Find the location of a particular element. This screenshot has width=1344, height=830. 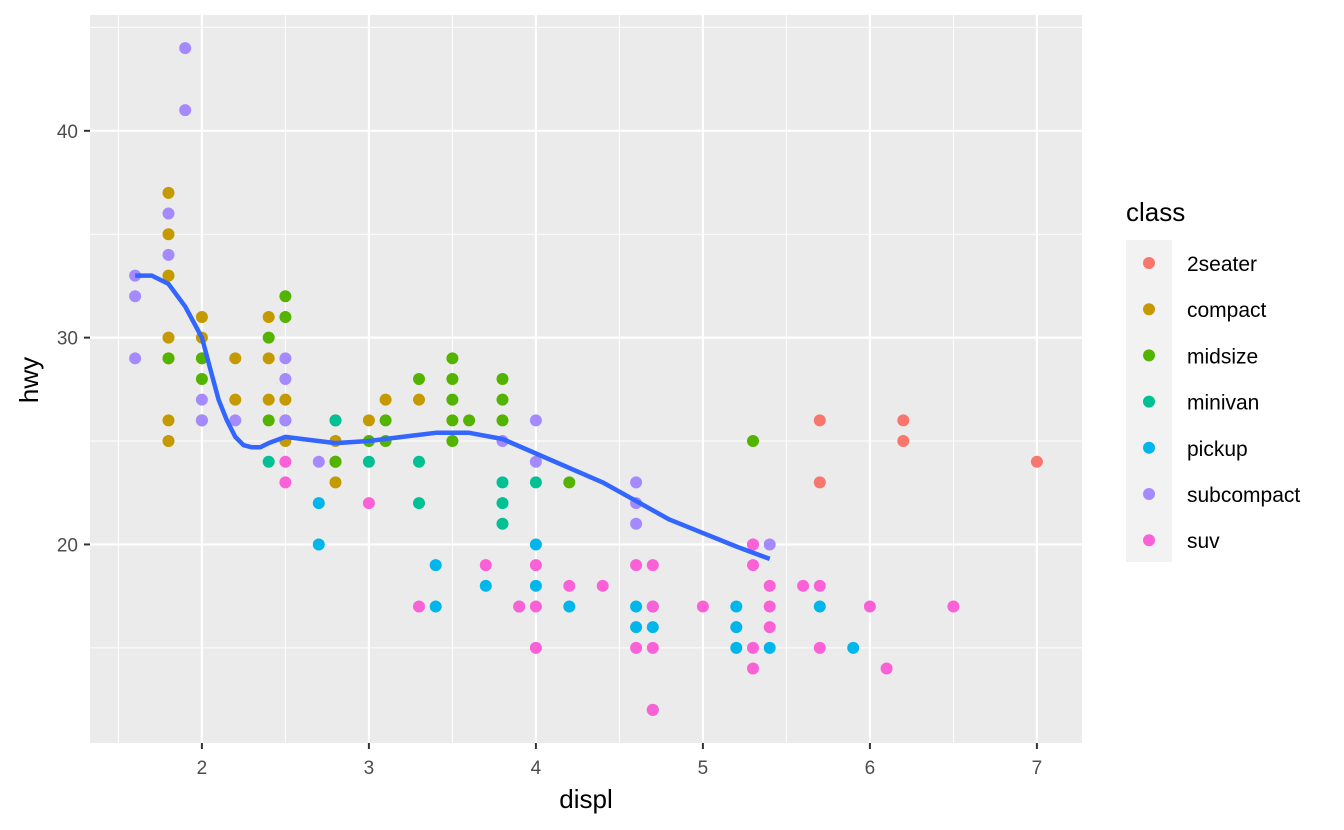

x-tick-label: 3 is located at coordinates (369, 768).